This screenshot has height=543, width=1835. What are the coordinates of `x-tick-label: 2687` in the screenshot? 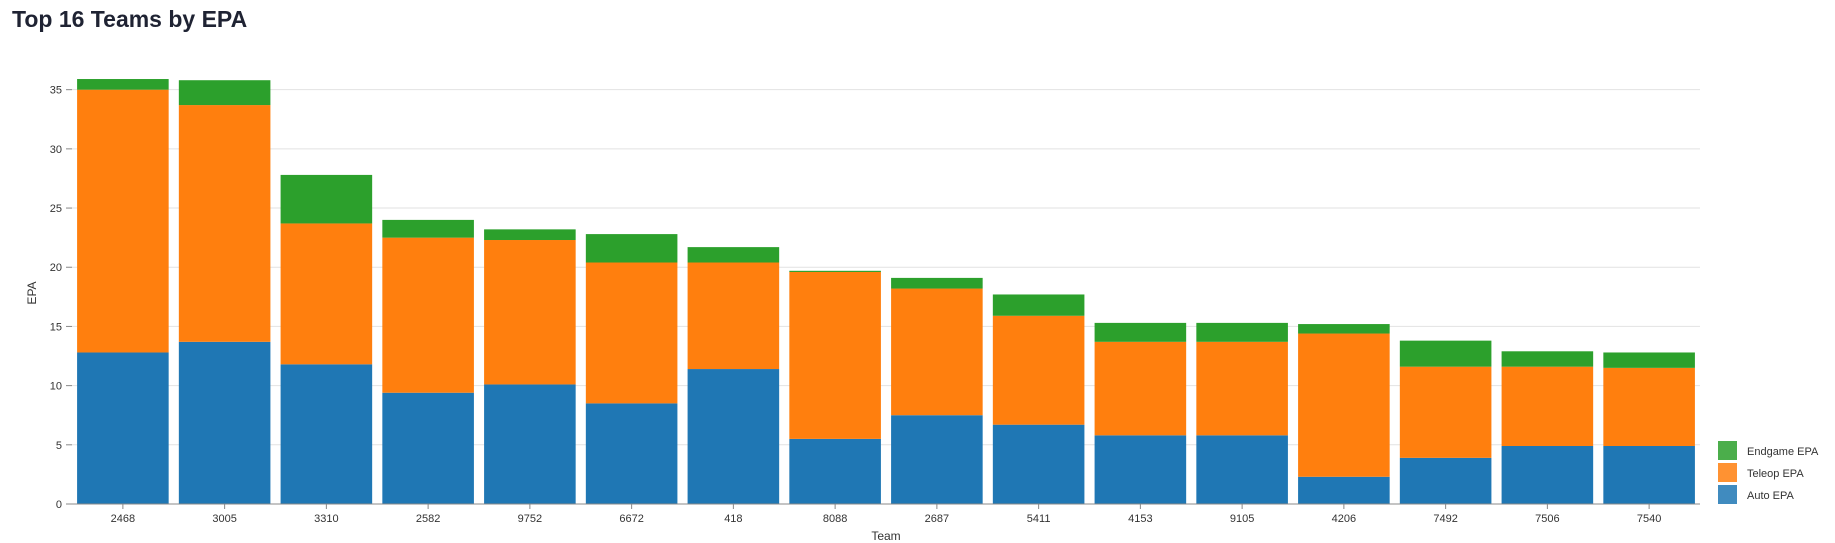 It's located at (937, 519).